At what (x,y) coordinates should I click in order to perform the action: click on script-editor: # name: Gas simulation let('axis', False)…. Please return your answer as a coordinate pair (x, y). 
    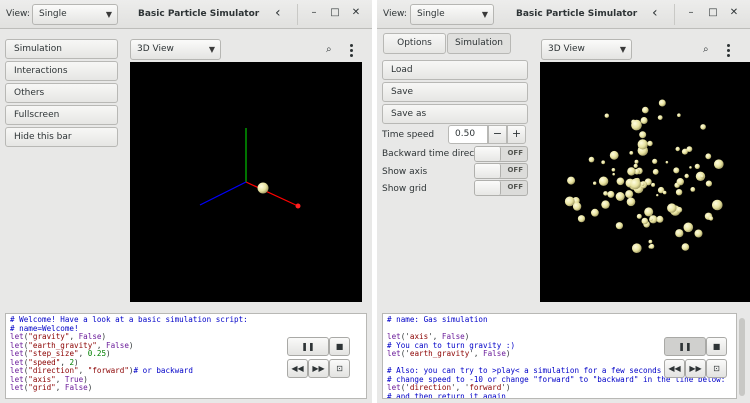
    Looking at the image, I should click on (559, 356).